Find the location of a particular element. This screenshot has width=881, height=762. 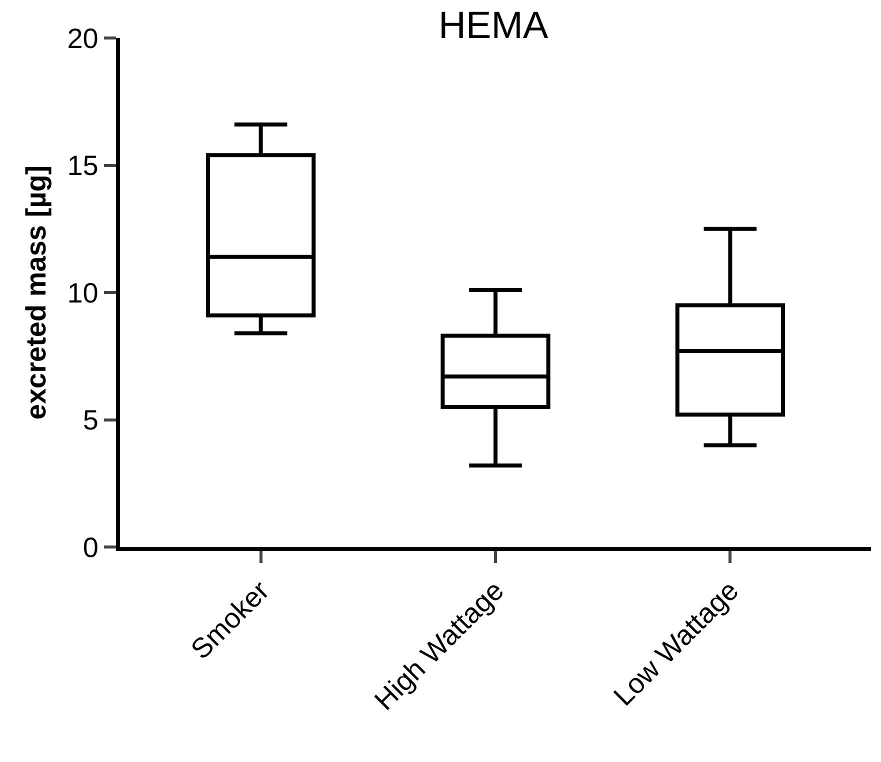

chart-title: HEMA is located at coordinates (493, 26).